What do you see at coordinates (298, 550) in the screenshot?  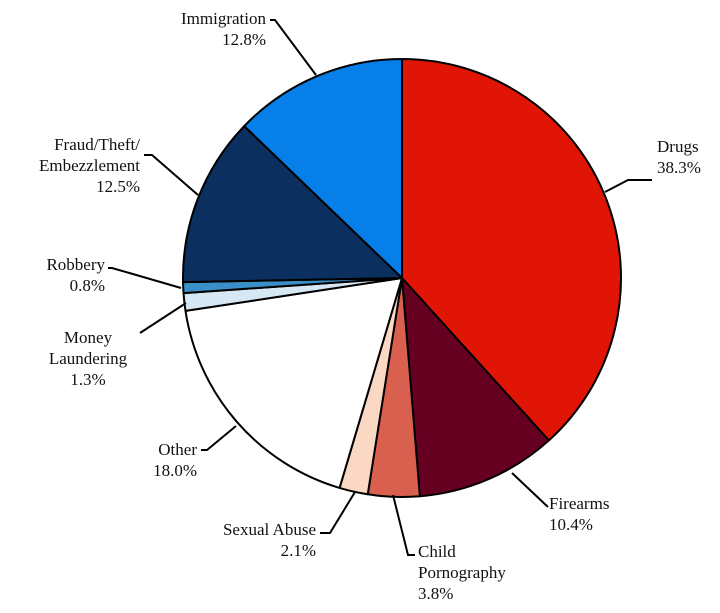 I see `slice-value-label: 2.1%` at bounding box center [298, 550].